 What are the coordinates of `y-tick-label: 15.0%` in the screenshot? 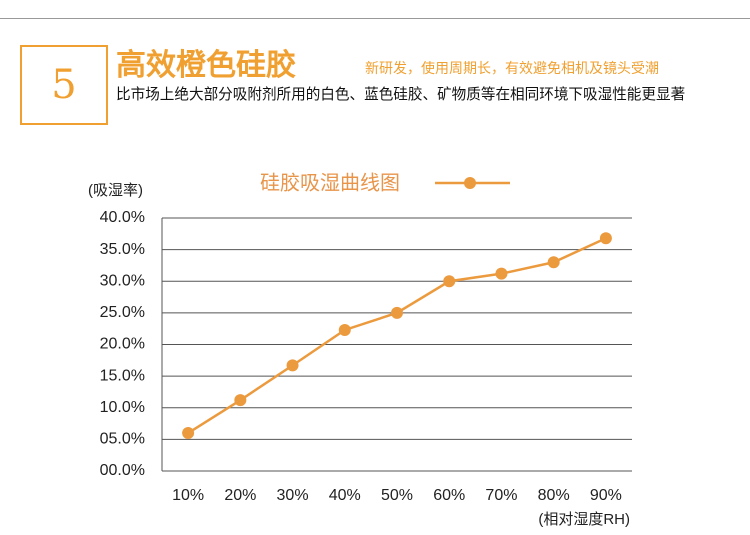 It's located at (122, 375).